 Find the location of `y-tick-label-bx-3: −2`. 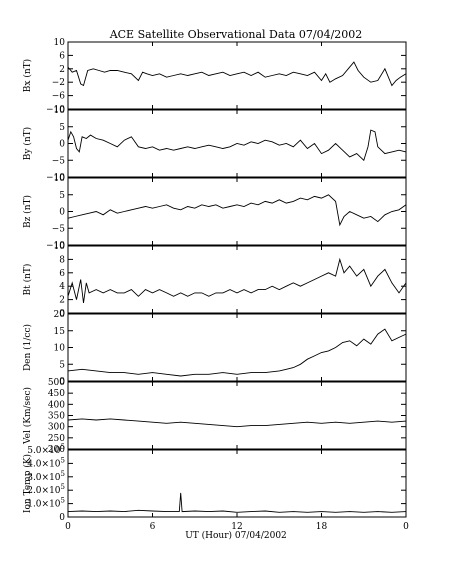

y-tick-label-bx-3: −2 is located at coordinates (58, 83).